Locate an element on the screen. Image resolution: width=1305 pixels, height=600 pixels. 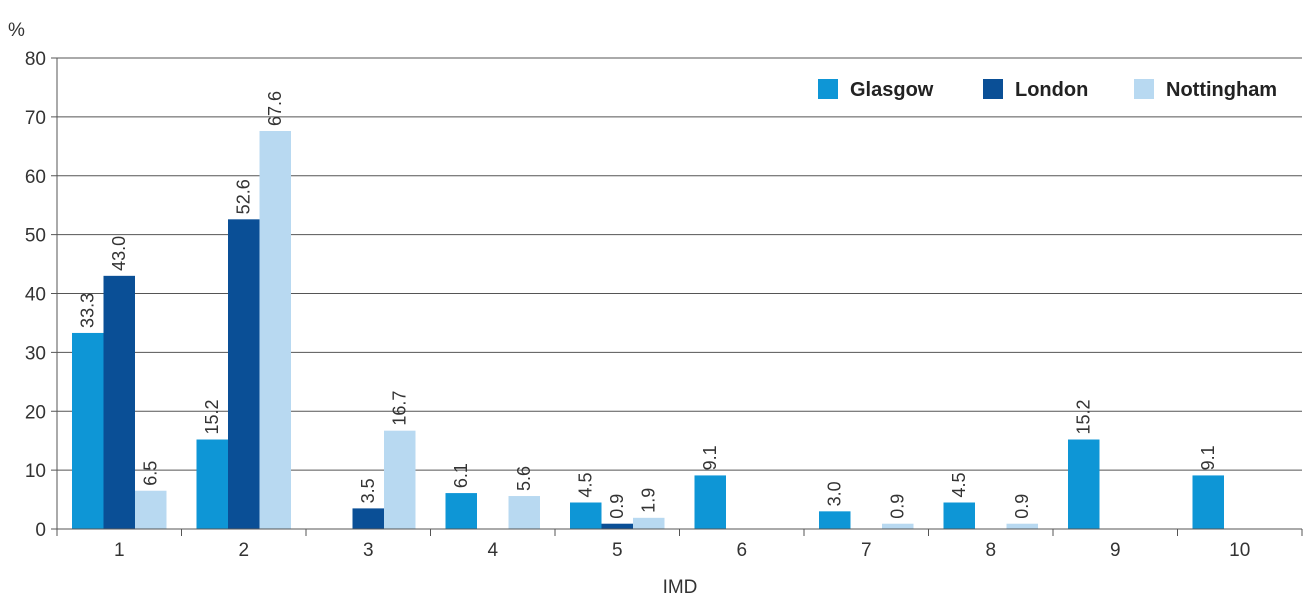
x-tick-label: 8 is located at coordinates (990, 550).